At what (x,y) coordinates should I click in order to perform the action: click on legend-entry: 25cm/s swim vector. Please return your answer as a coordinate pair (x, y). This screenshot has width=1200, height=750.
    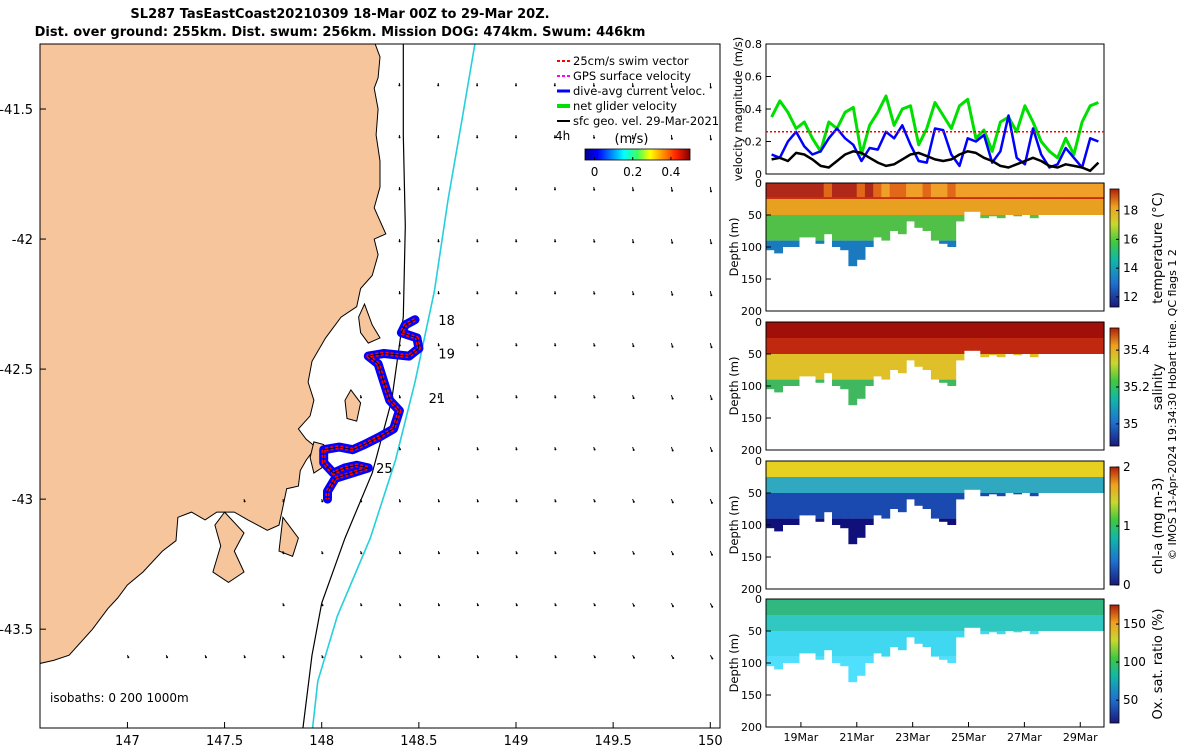
    Looking at the image, I should click on (631, 61).